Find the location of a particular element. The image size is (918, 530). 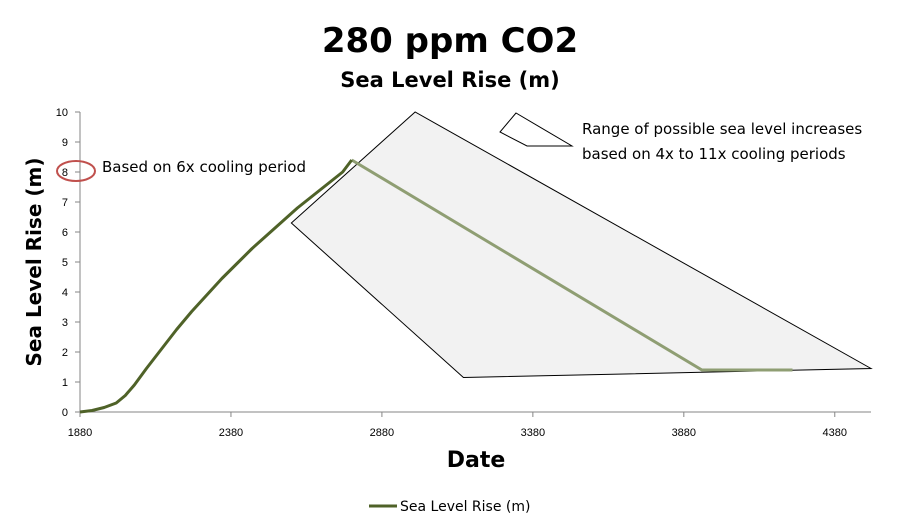

y-tick-label: 2 is located at coordinates (65, 353).